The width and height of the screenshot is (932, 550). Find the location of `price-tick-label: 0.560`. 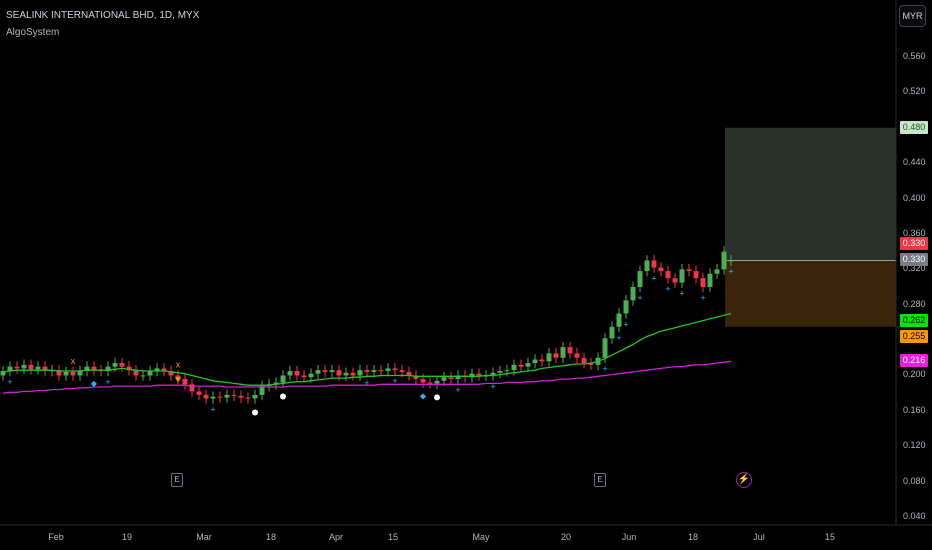

price-tick-label: 0.560 is located at coordinates (914, 56).